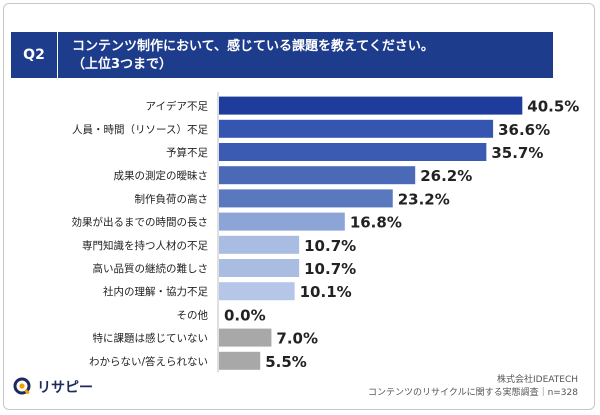 Image resolution: width=600 pixels, height=415 pixels. What do you see at coordinates (22, 386) in the screenshot?
I see `q-circle-icon` at bounding box center [22, 386].